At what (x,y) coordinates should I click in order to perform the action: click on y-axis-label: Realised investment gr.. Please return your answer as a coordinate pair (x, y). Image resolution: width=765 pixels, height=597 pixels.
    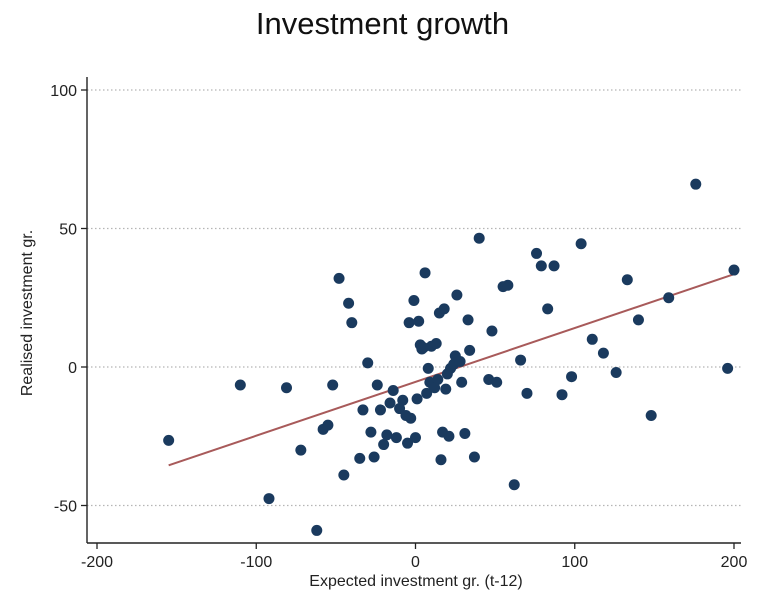
    Looking at the image, I should click on (27, 313).